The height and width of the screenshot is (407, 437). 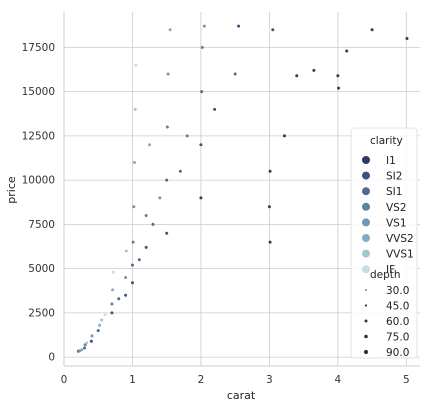 What do you see at coordinates (41, 313) in the screenshot?
I see `y-tick-label: 2500` at bounding box center [41, 313].